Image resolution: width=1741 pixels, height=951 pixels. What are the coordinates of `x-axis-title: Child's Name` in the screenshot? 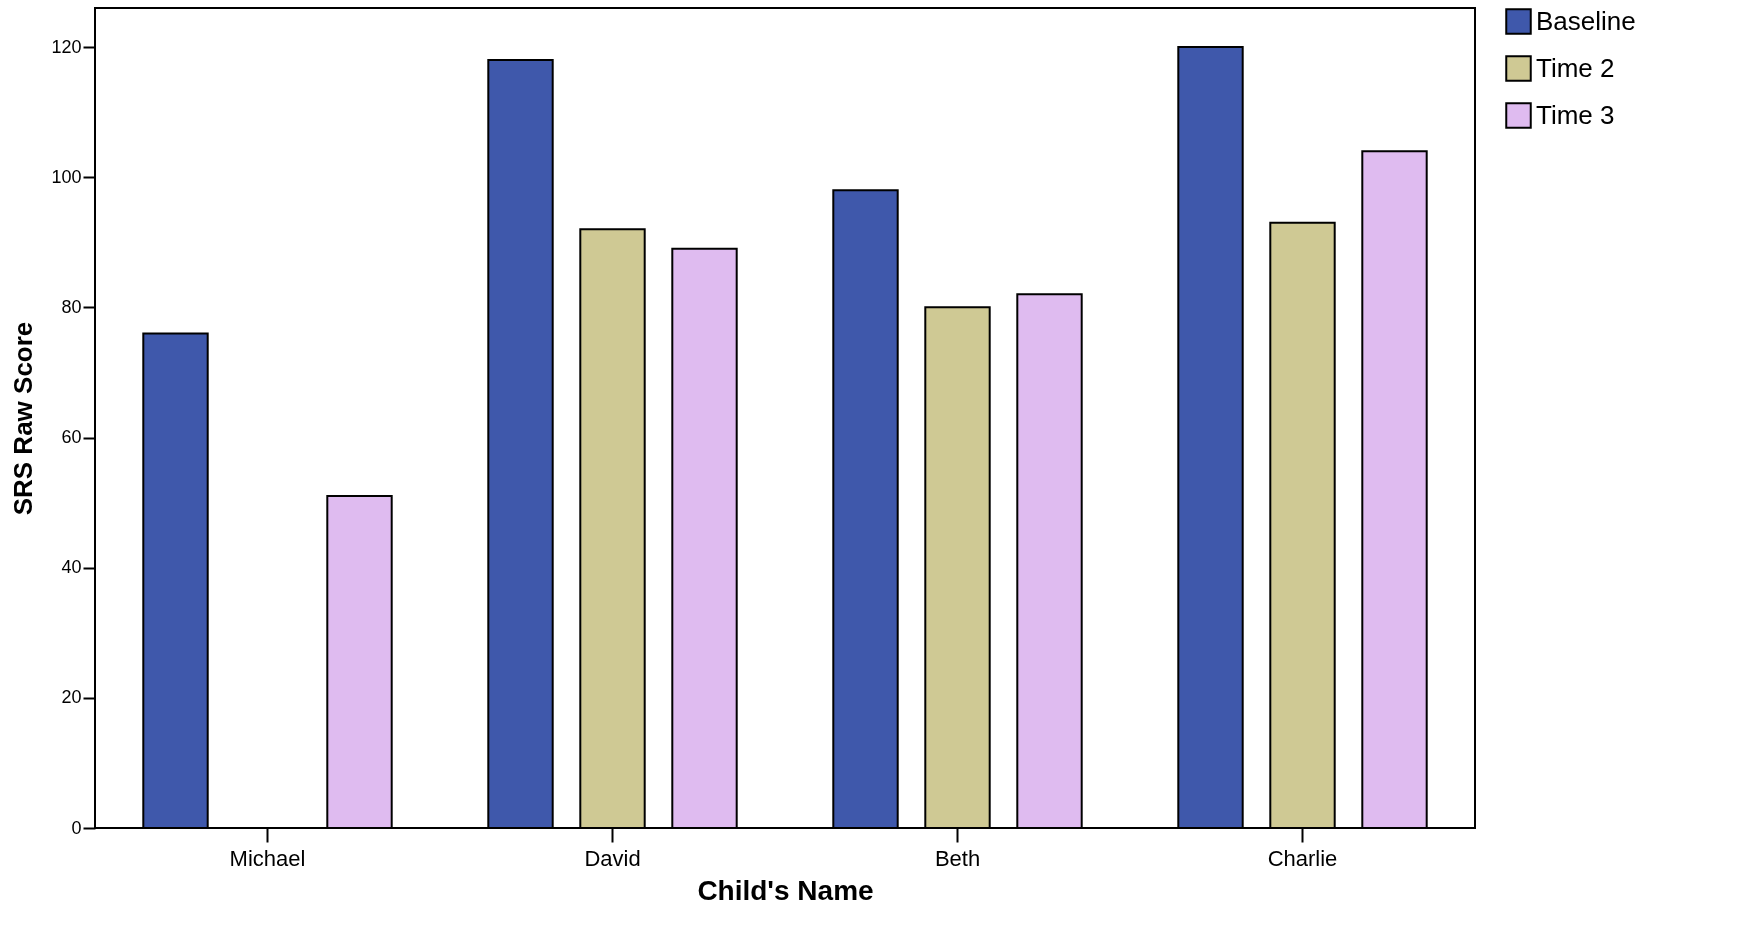 It's located at (785, 890).